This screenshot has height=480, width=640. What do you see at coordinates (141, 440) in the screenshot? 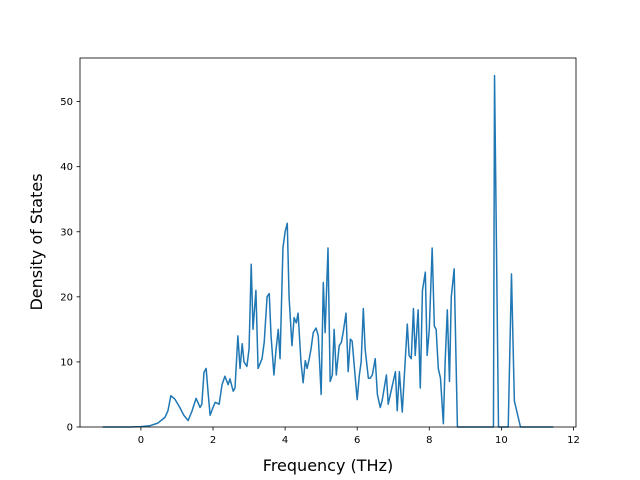
I see `x-tick-label: 0` at bounding box center [141, 440].